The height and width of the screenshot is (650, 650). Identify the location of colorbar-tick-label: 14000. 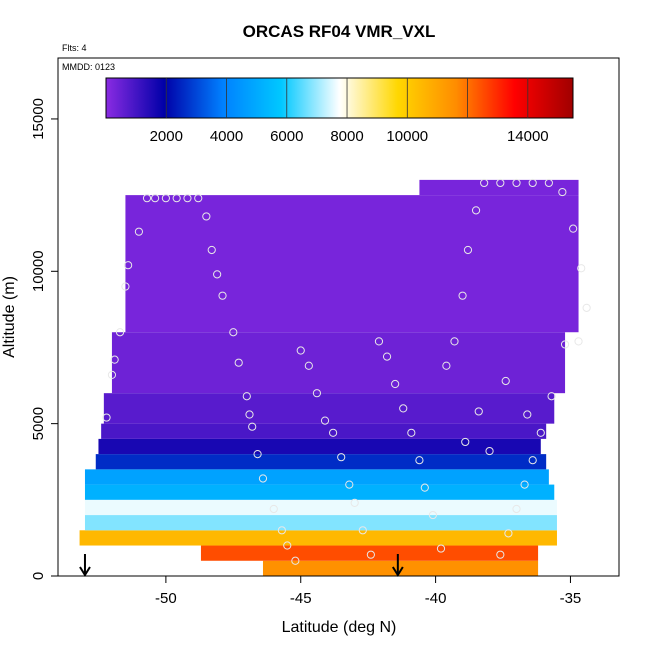
(528, 136).